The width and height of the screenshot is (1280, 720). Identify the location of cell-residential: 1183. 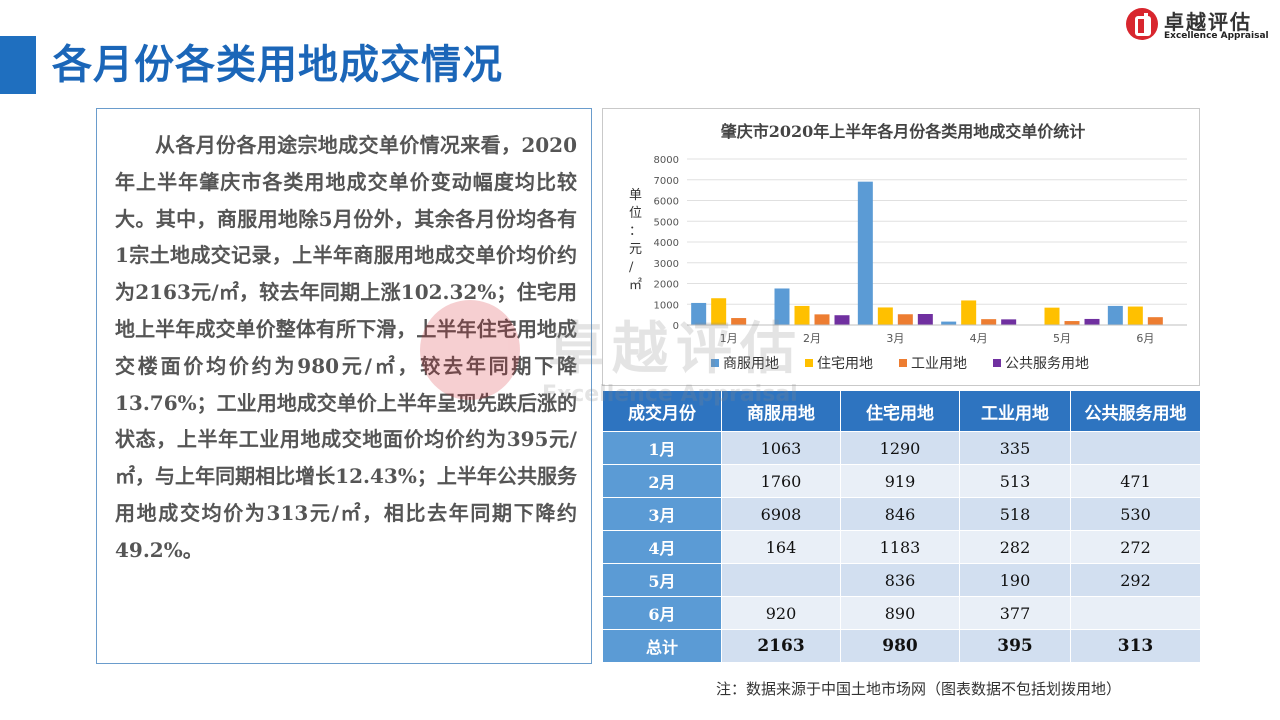
(900, 547).